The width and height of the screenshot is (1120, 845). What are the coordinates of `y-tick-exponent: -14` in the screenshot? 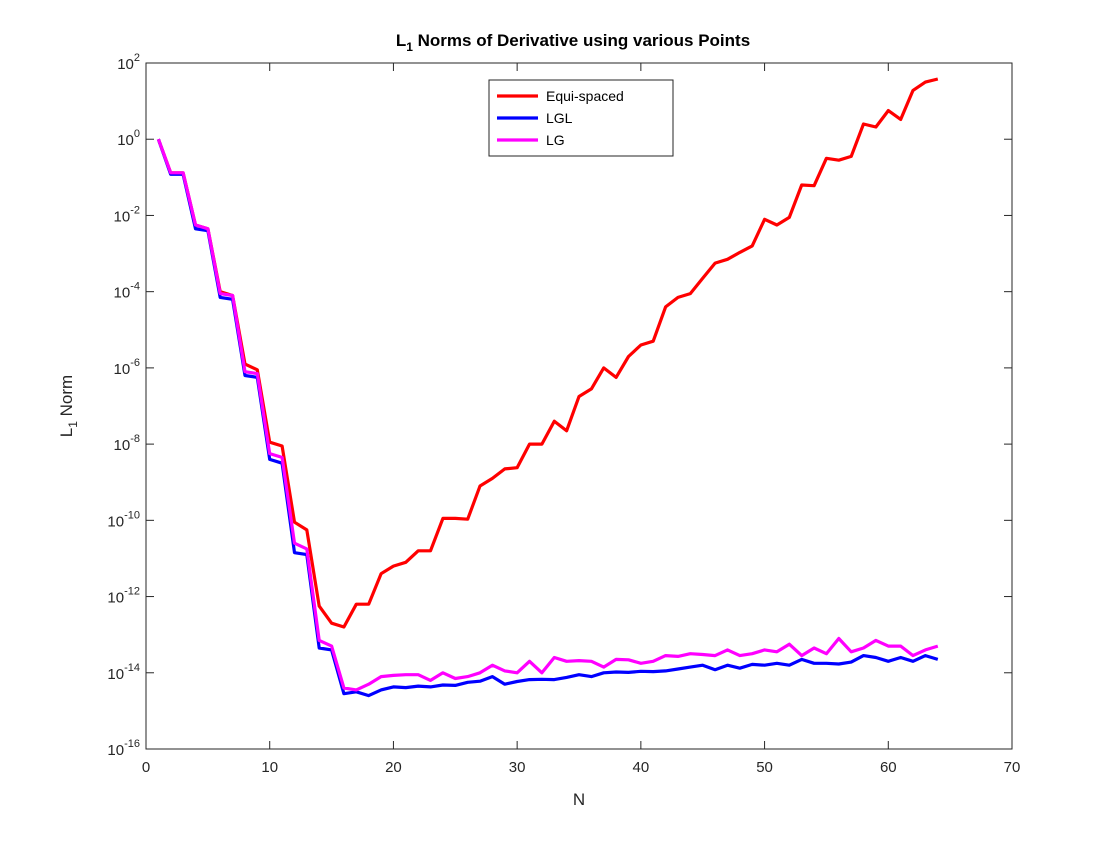 It's located at (132, 668).